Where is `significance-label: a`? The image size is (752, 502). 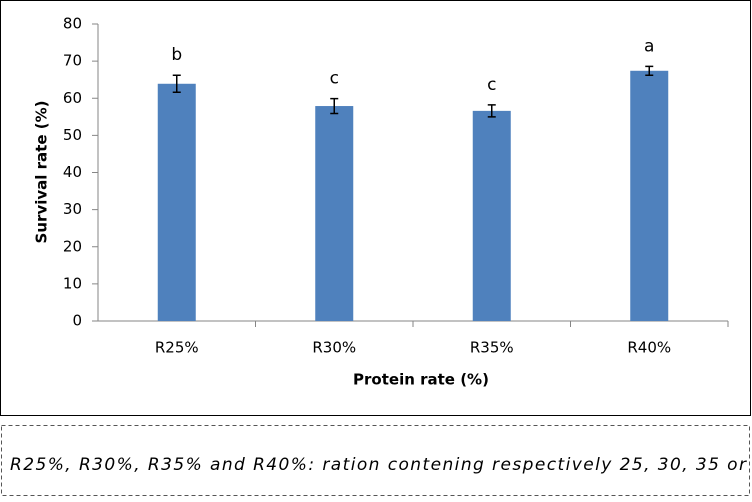 significance-label: a is located at coordinates (649, 46).